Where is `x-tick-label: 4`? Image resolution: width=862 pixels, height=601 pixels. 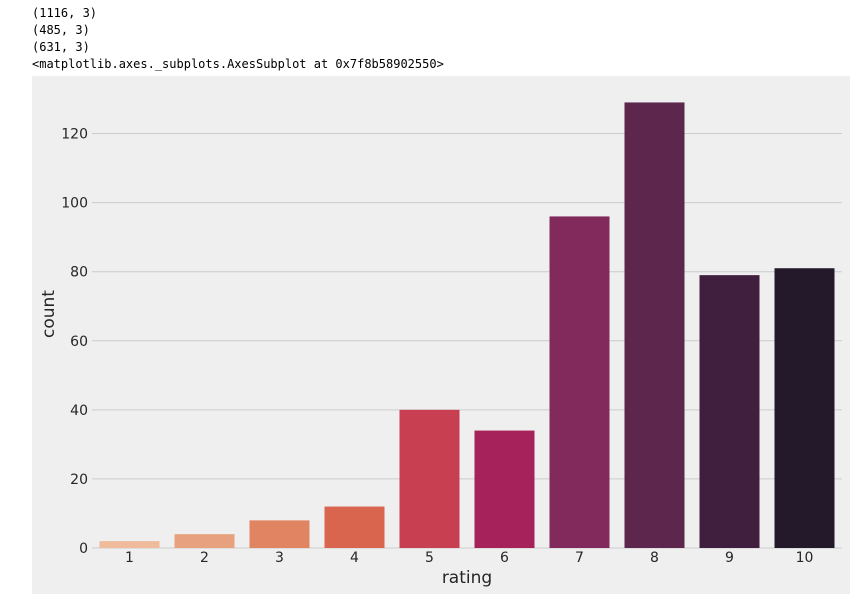 x-tick-label: 4 is located at coordinates (354, 558).